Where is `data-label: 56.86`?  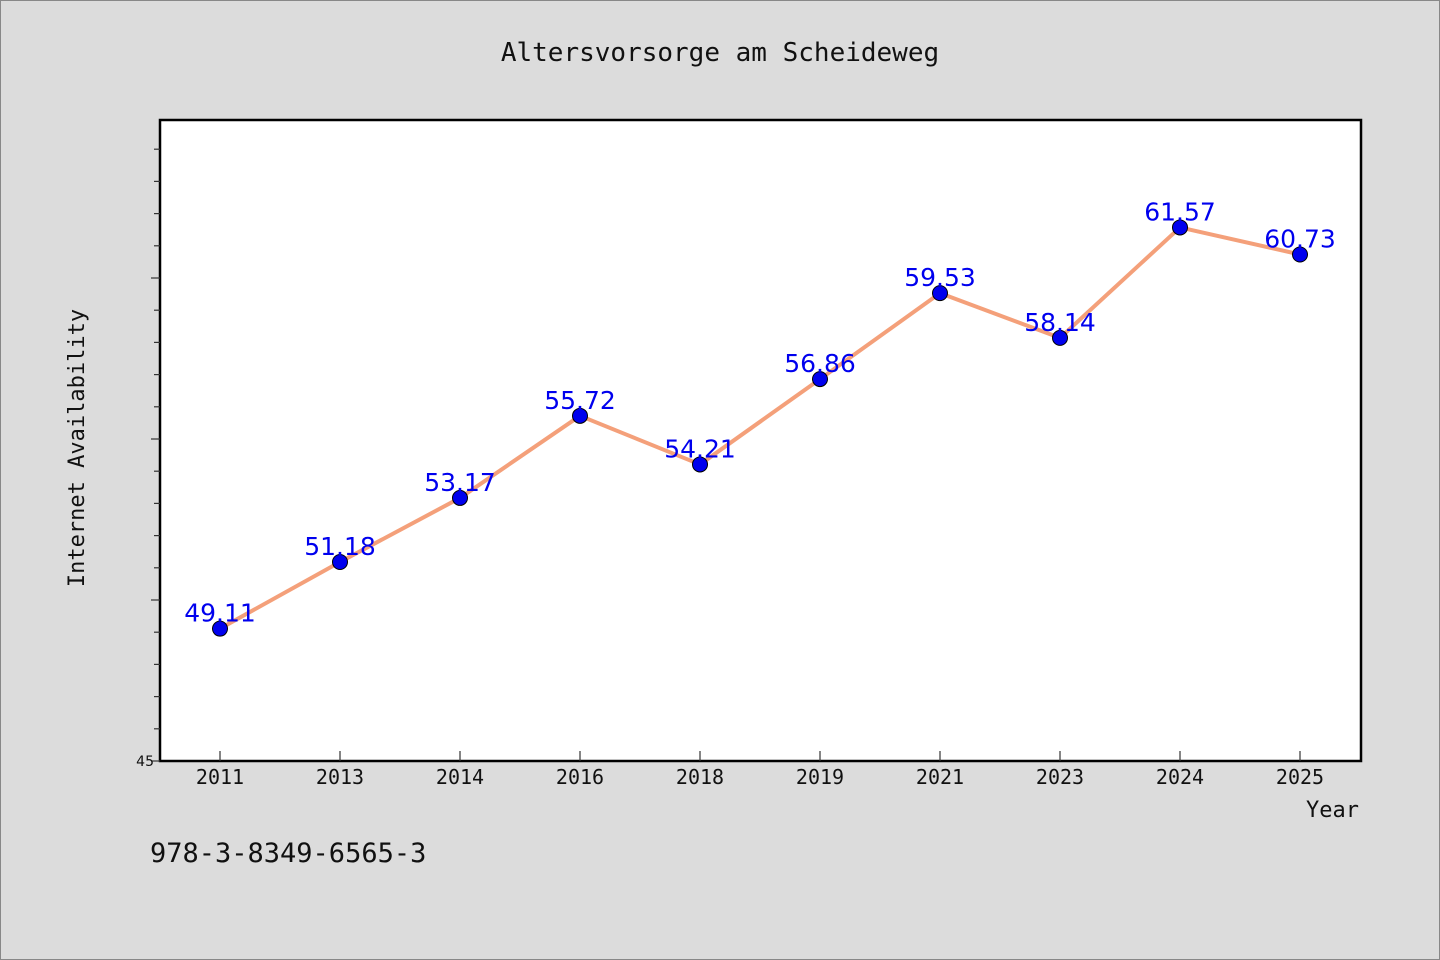 data-label: 56.86 is located at coordinates (820, 363).